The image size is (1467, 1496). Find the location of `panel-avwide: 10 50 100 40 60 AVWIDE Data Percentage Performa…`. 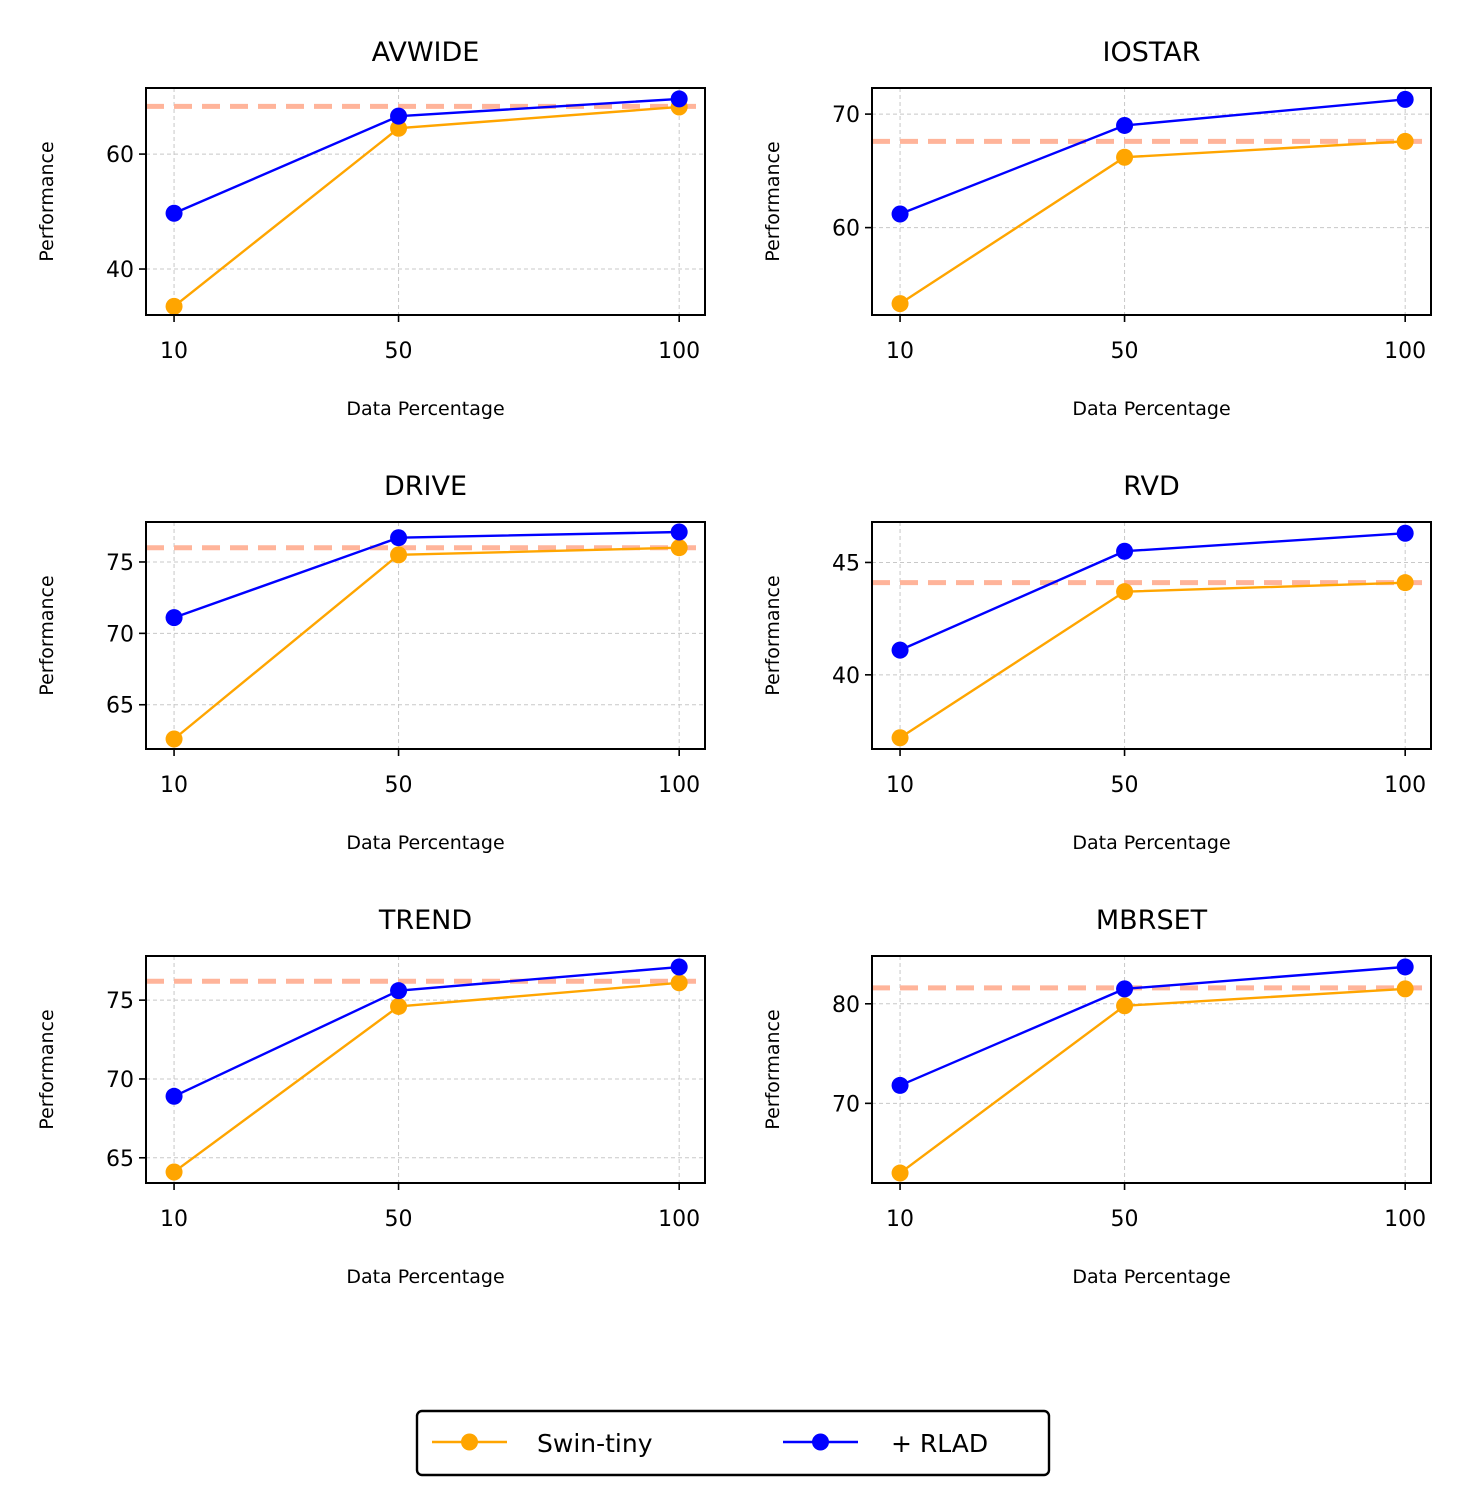

panel-avwide: 10 50 100 40 60 AVWIDE Data Percentage Performa… is located at coordinates (371, 228).